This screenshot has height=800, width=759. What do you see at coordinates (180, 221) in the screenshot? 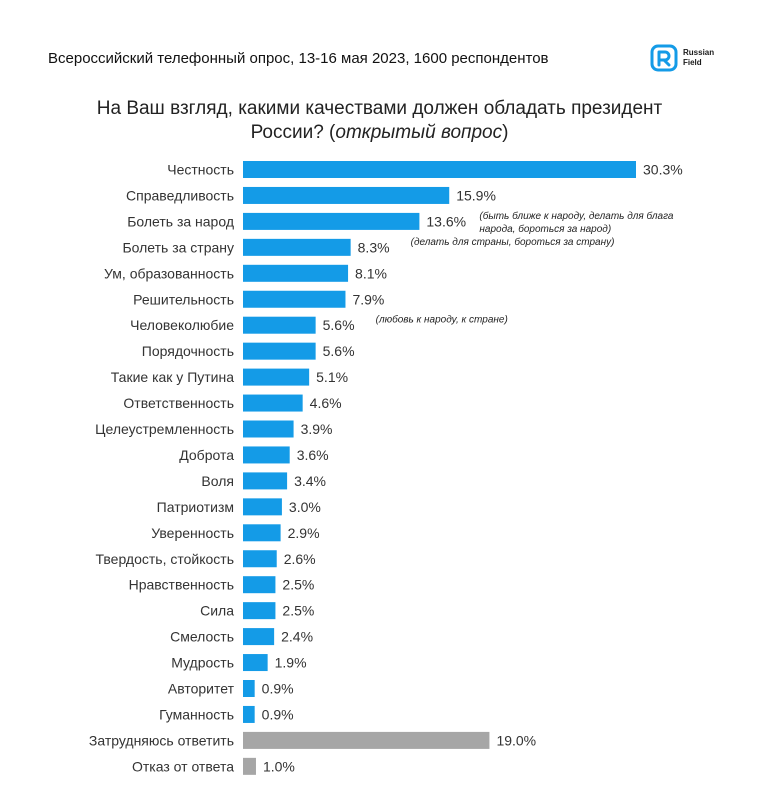
I see `category-label: Болеть за народ` at bounding box center [180, 221].